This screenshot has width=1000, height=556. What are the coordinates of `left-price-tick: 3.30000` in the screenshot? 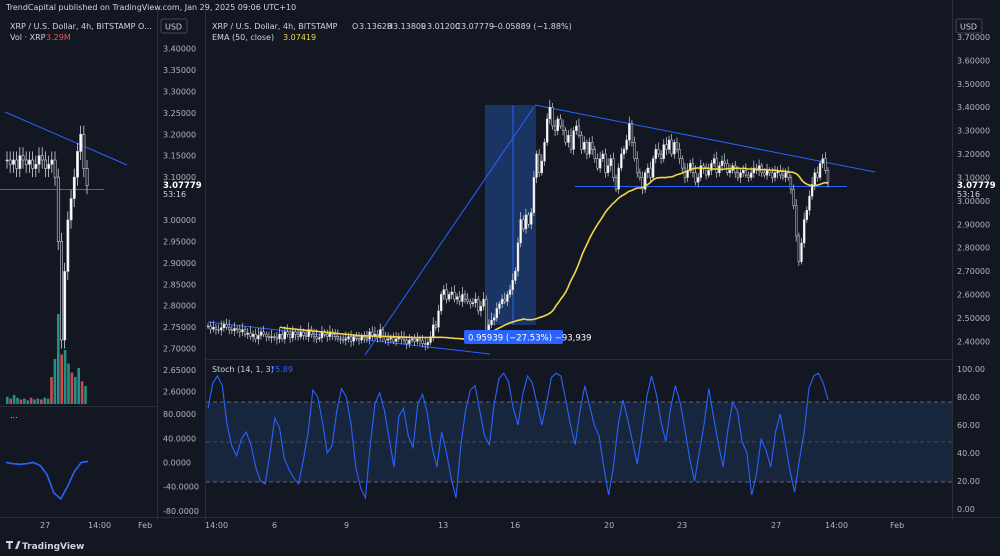 It's located at (179, 91).